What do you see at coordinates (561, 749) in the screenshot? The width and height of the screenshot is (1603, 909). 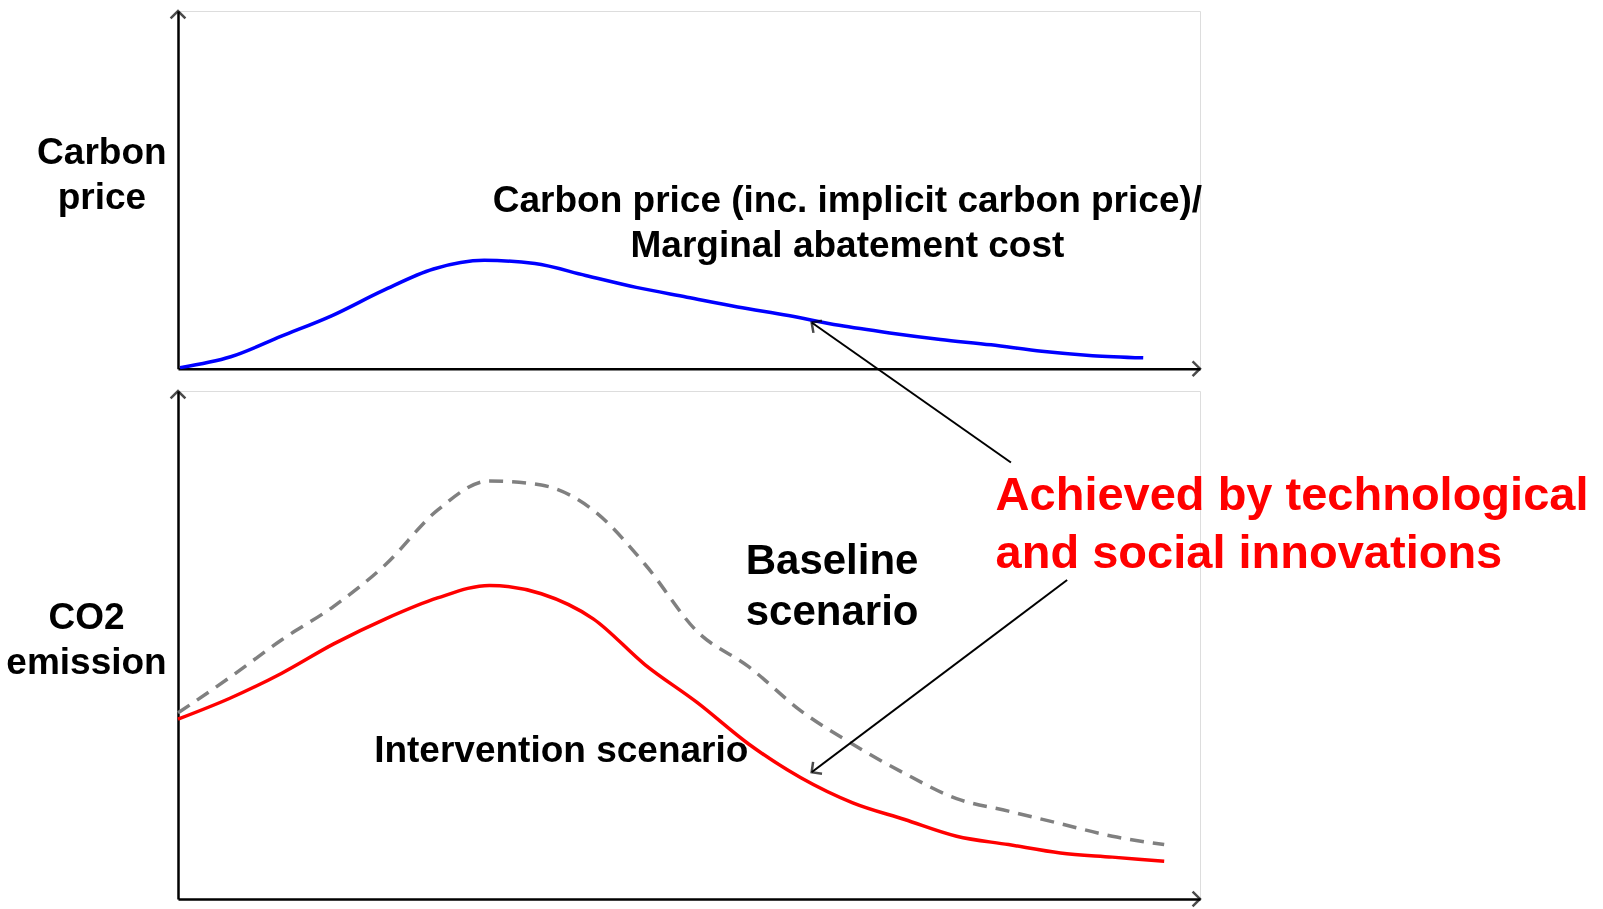 I see `series-label: Intervention scenario` at bounding box center [561, 749].